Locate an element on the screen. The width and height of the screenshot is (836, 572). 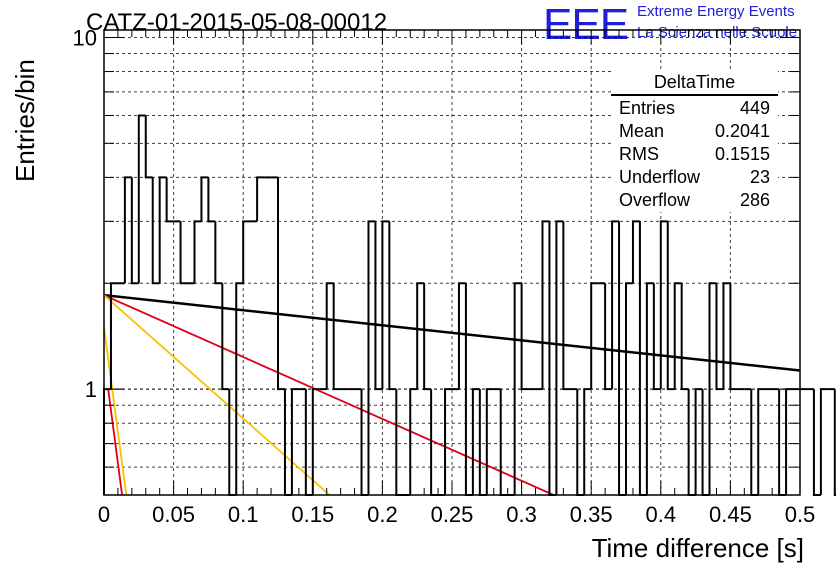
stats-value: 286 is located at coordinates (754, 200).